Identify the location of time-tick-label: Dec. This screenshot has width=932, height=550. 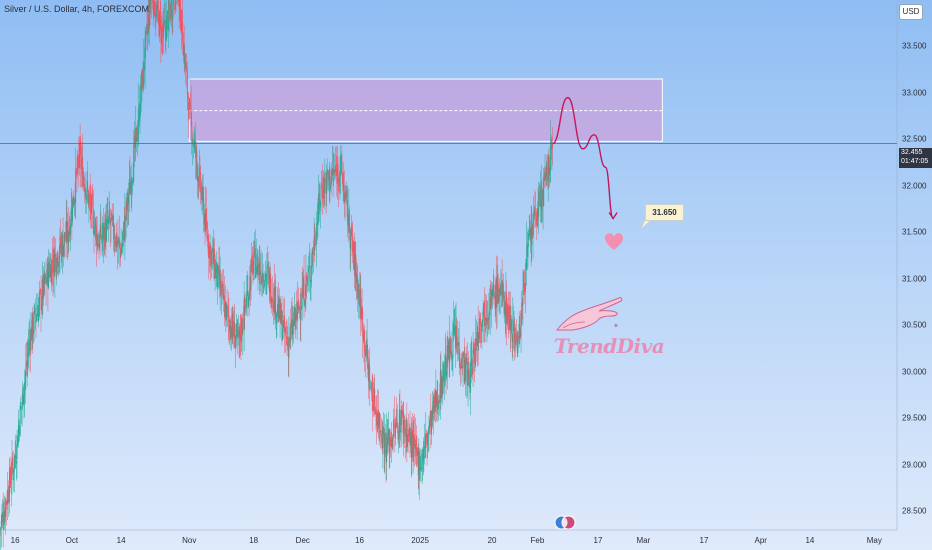
(302, 540).